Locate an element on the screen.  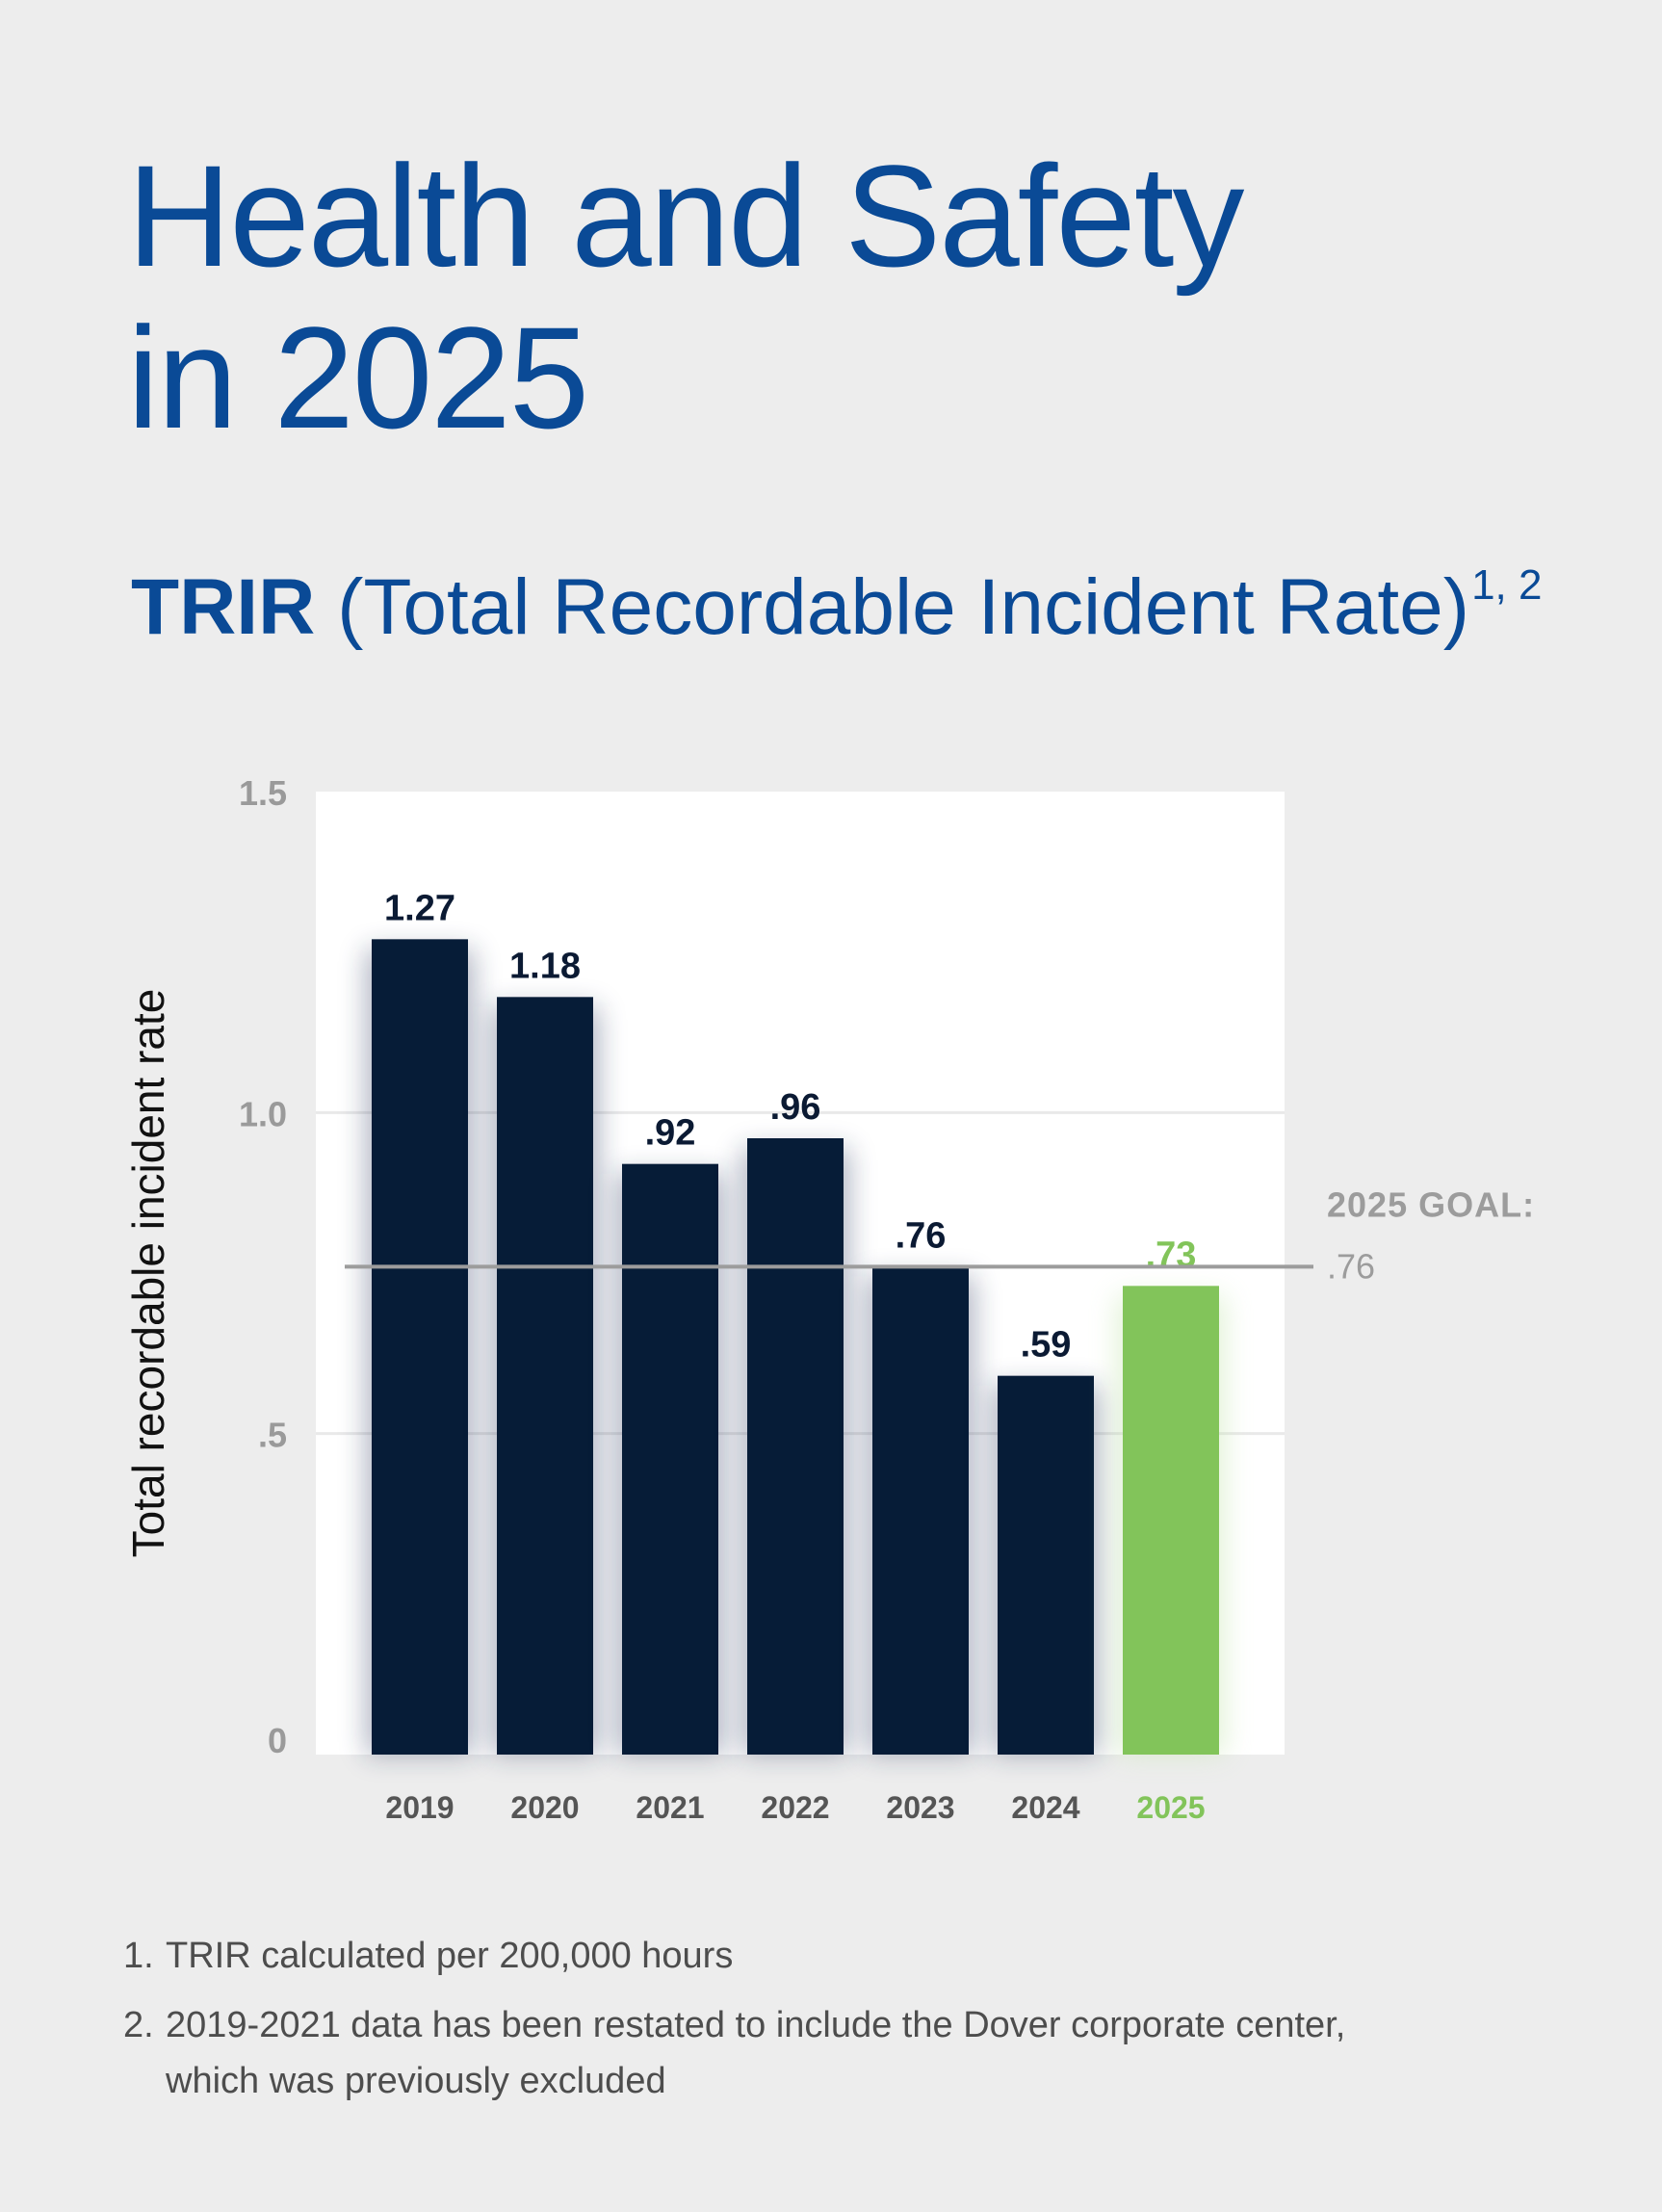
title-line-1: Health and Safety is located at coordinates (686, 216).